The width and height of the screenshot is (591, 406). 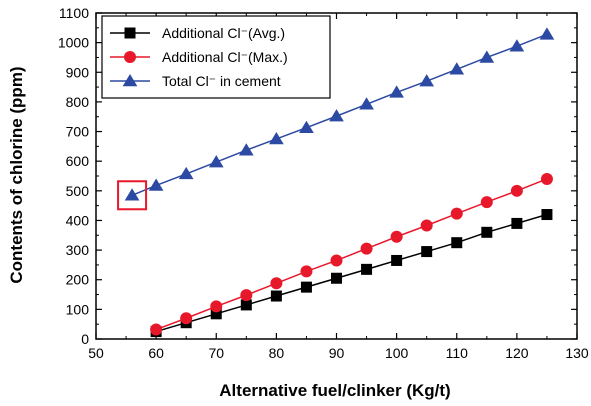 I want to click on y-tick-label: 1100, so click(x=74, y=13).